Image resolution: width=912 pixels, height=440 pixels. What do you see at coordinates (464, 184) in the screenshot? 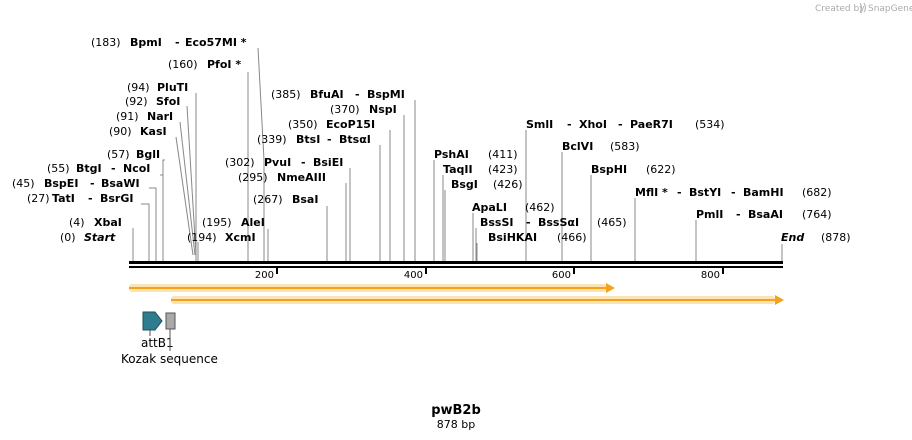
I see `enzyme-name: BsgI` at bounding box center [464, 184].